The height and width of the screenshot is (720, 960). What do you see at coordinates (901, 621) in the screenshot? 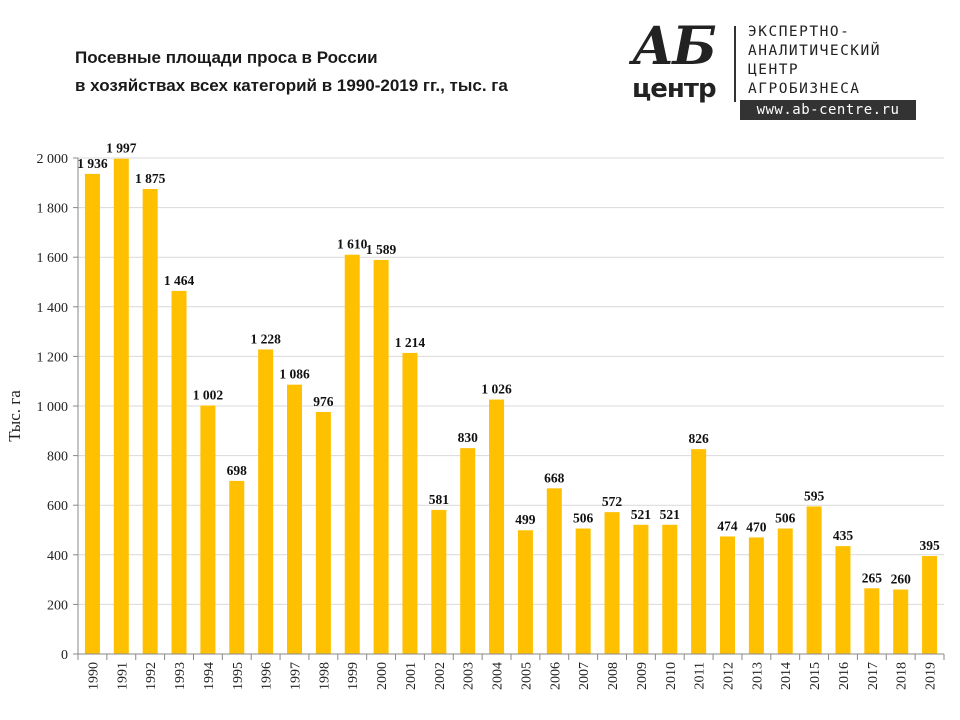
I see `bar-2018` at bounding box center [901, 621].